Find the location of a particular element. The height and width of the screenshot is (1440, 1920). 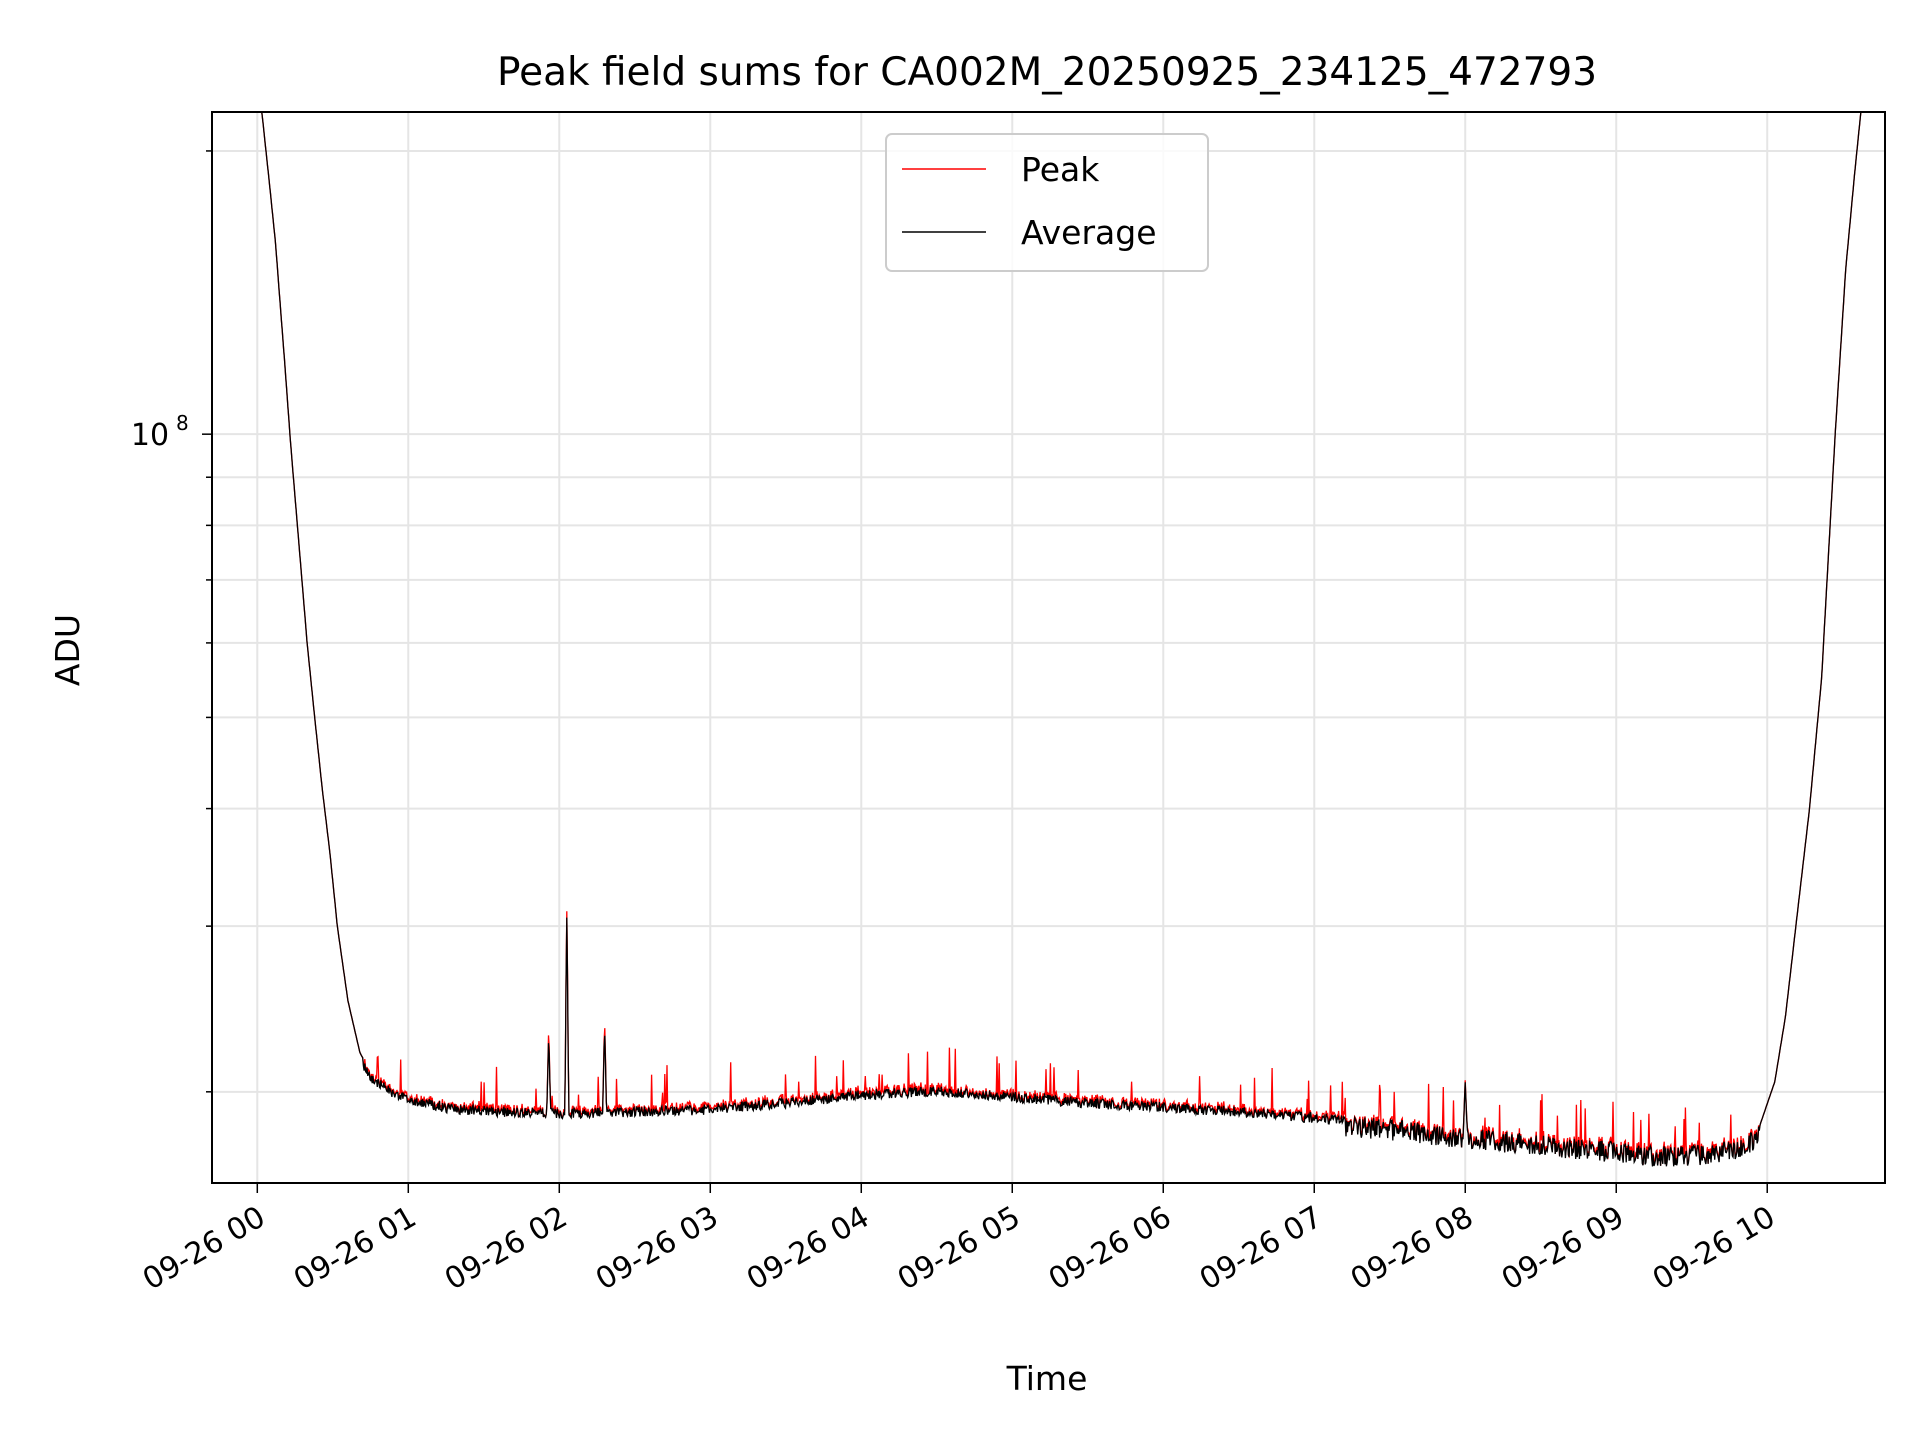

x-tick-label: 09-26 05 is located at coordinates (959, 1249).